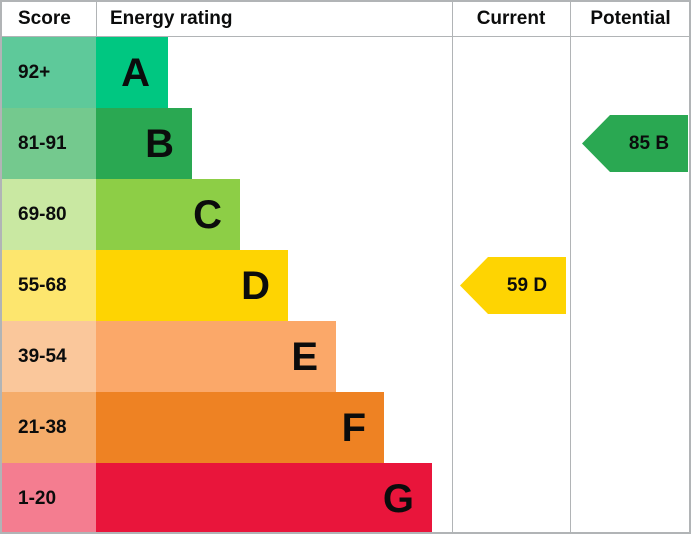 This screenshot has height=534, width=691. Describe the element at coordinates (168, 214) in the screenshot. I see `rating-bar-c: C` at that location.